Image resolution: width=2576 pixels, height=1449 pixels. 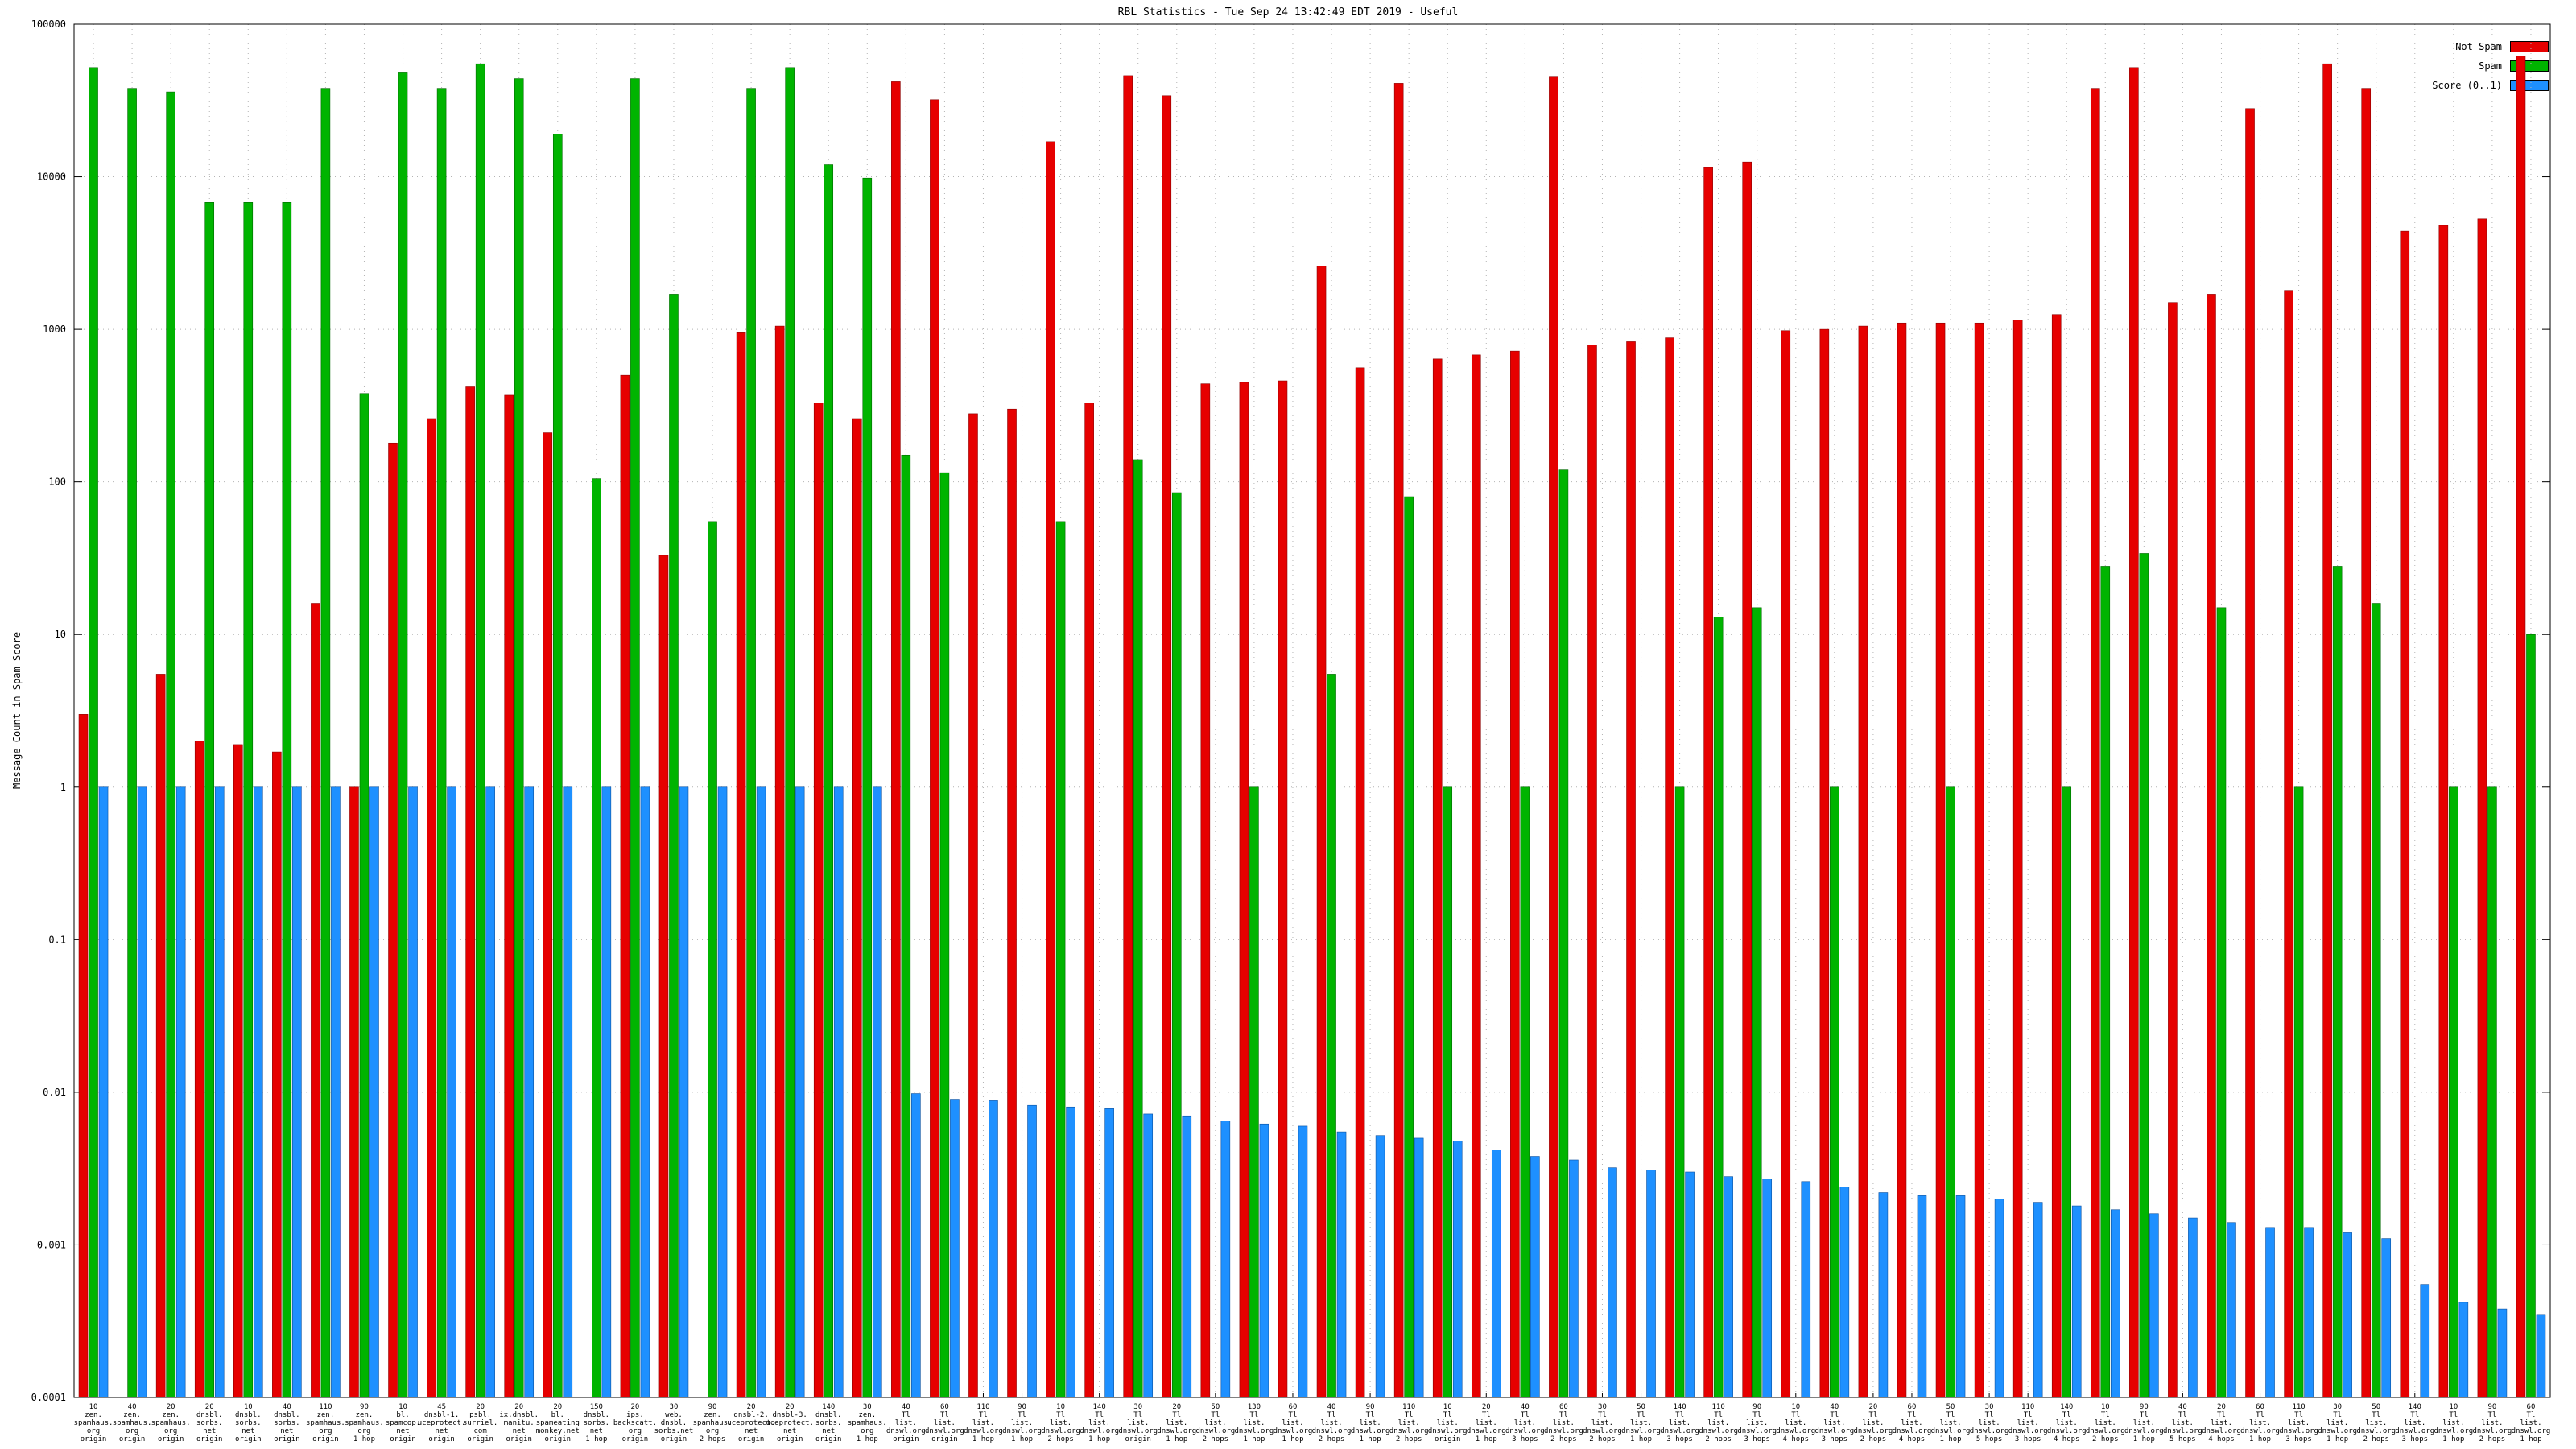 I want to click on x-tick-label: 50, so click(x=1641, y=1407).